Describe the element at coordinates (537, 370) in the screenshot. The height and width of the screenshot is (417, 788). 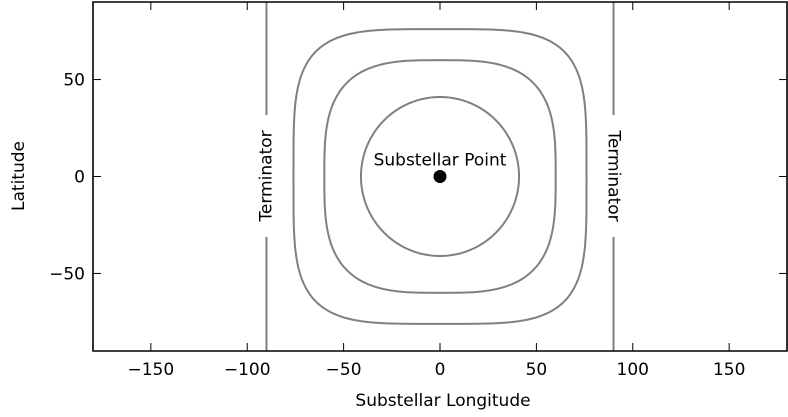
I see `x-tick-label: 50` at that location.